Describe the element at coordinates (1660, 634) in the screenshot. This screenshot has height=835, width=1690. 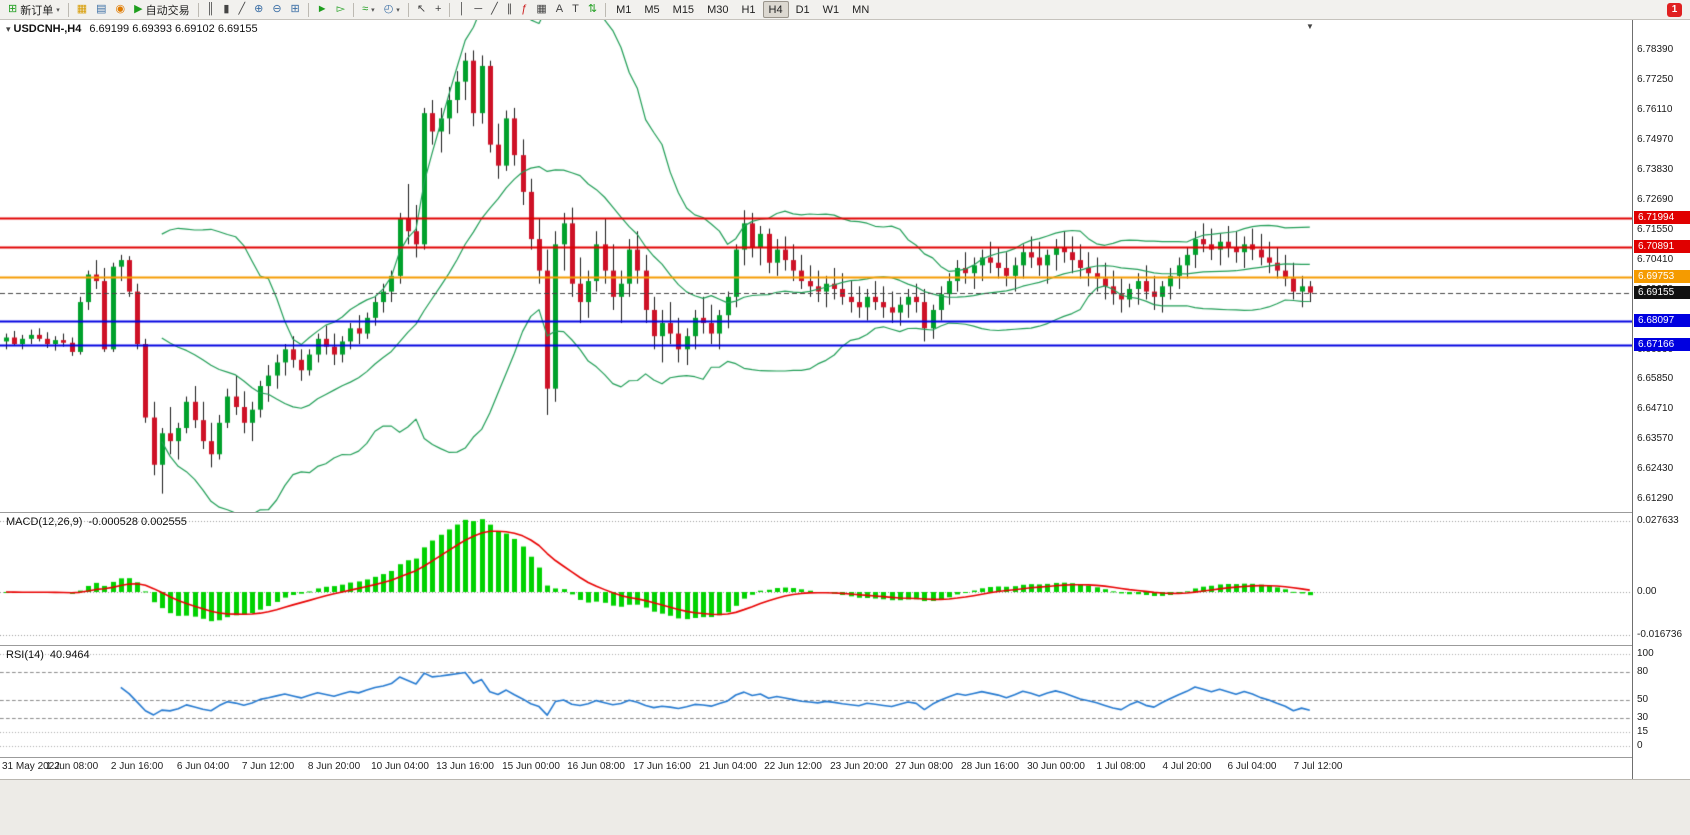
I see `macd-axis-tick: -0.016736` at that location.